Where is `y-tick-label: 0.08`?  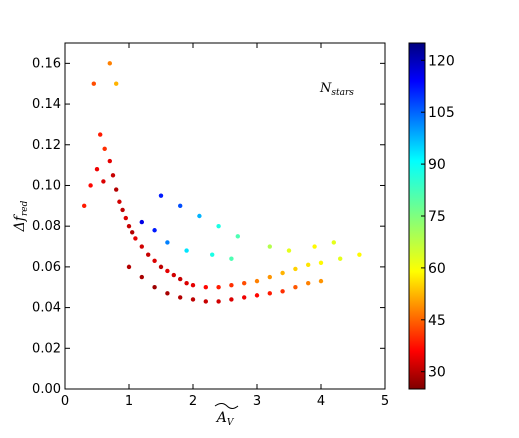
y-tick-label: 0.08 is located at coordinates (46, 226).